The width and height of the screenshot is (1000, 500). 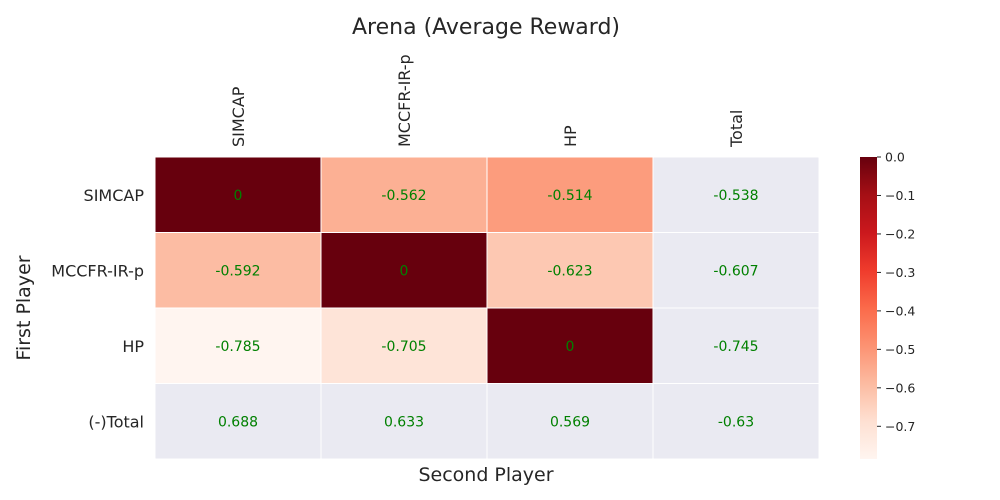 I want to click on colorbar-tick-label: −0.4, so click(x=900, y=310).